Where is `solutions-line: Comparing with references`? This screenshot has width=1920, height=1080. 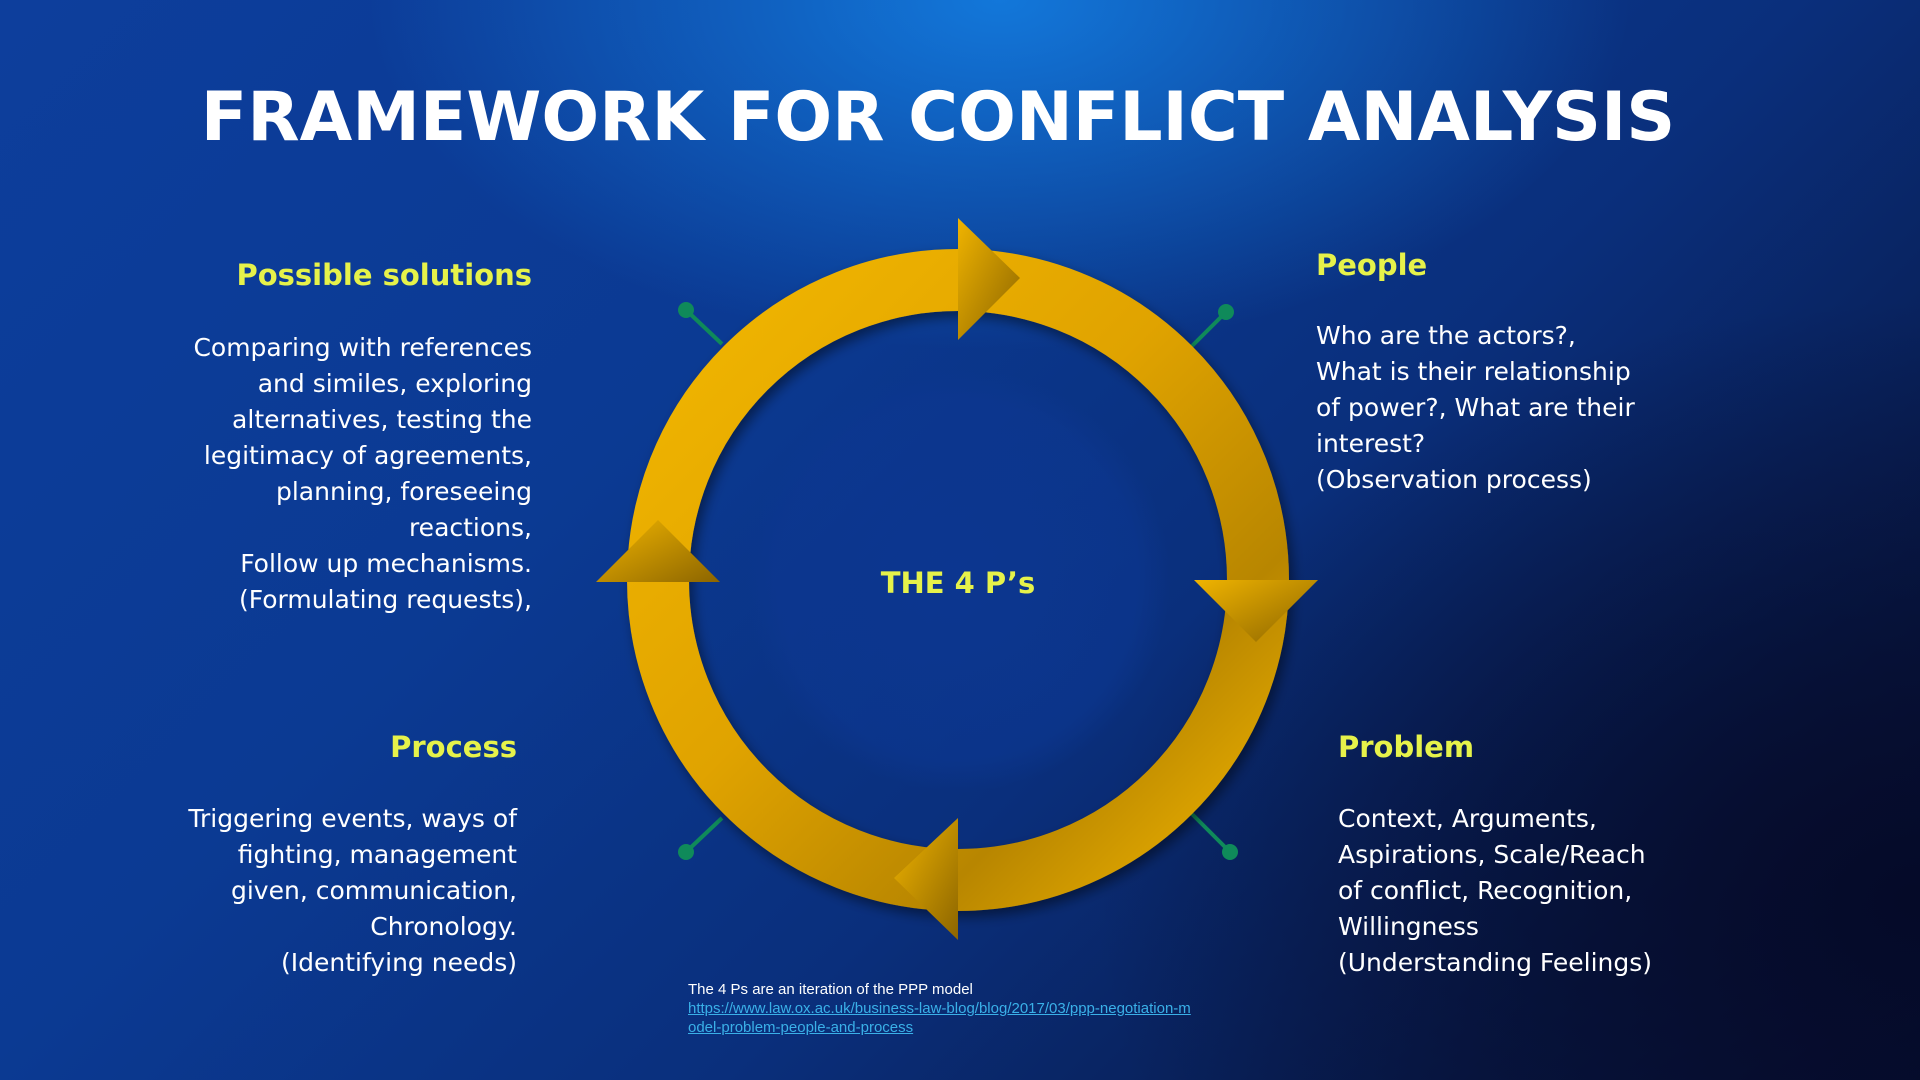 solutions-line: Comparing with references is located at coordinates (362, 347).